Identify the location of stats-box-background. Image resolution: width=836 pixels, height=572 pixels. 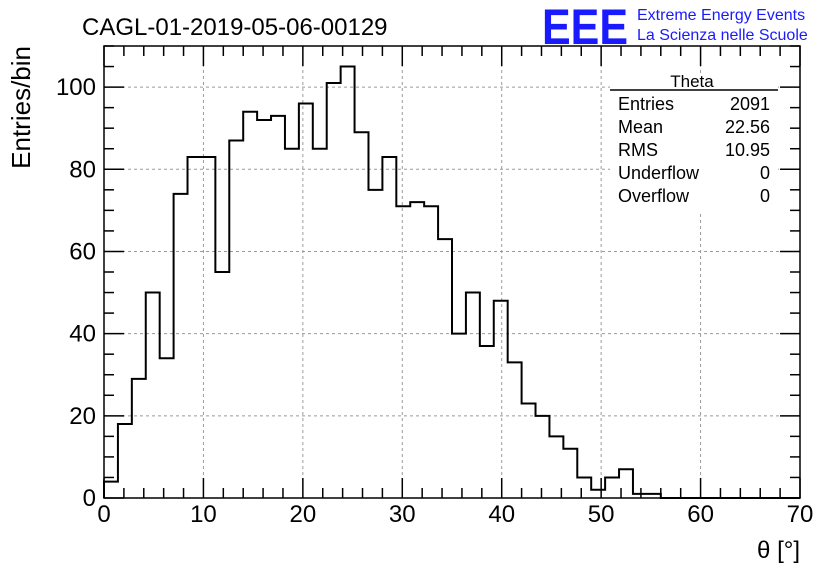
(694, 142).